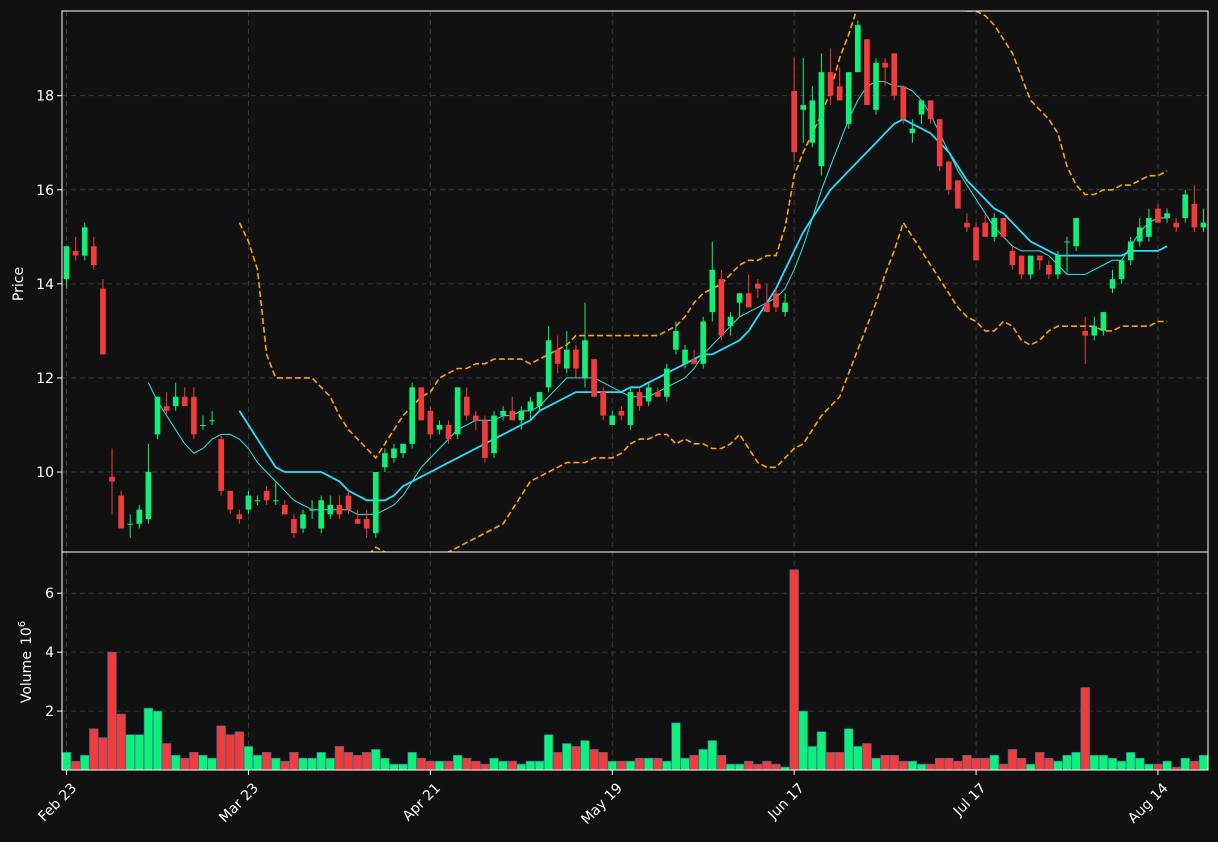 The width and height of the screenshot is (1218, 842). Describe the element at coordinates (45, 191) in the screenshot. I see `price-tick-label: 16` at that location.